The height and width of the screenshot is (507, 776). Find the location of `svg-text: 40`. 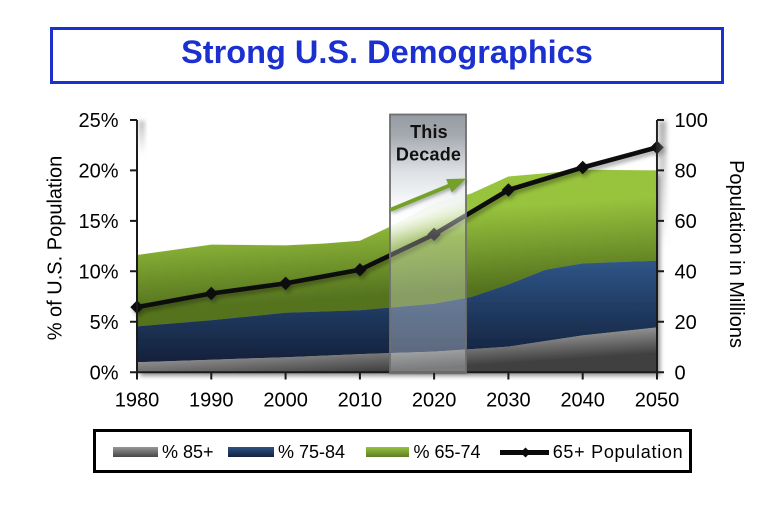

svg-text: 40 is located at coordinates (686, 272).